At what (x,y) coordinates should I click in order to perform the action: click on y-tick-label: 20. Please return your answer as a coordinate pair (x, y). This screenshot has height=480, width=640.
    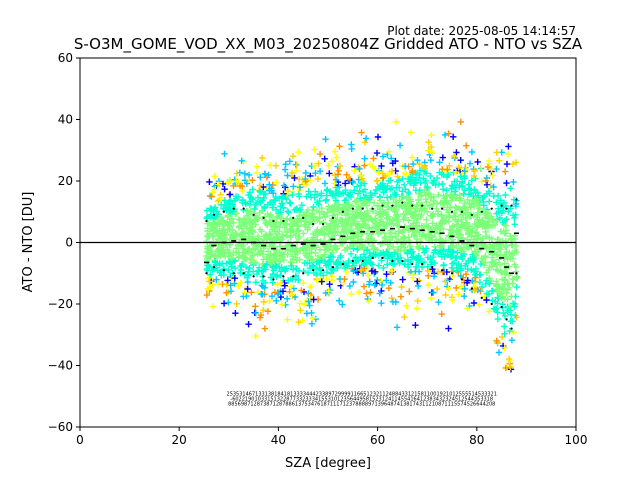
    Looking at the image, I should click on (65, 181).